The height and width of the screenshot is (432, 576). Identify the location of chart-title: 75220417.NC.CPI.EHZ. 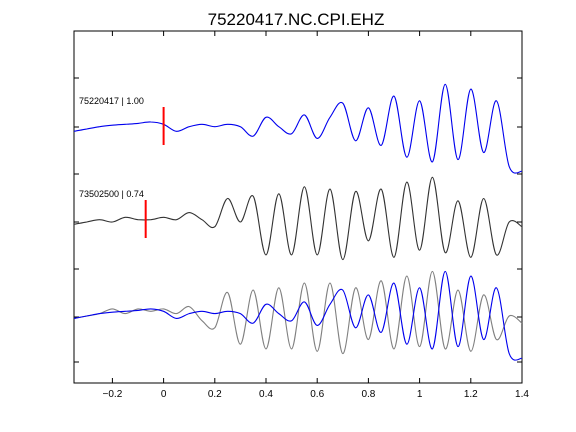
(296, 19).